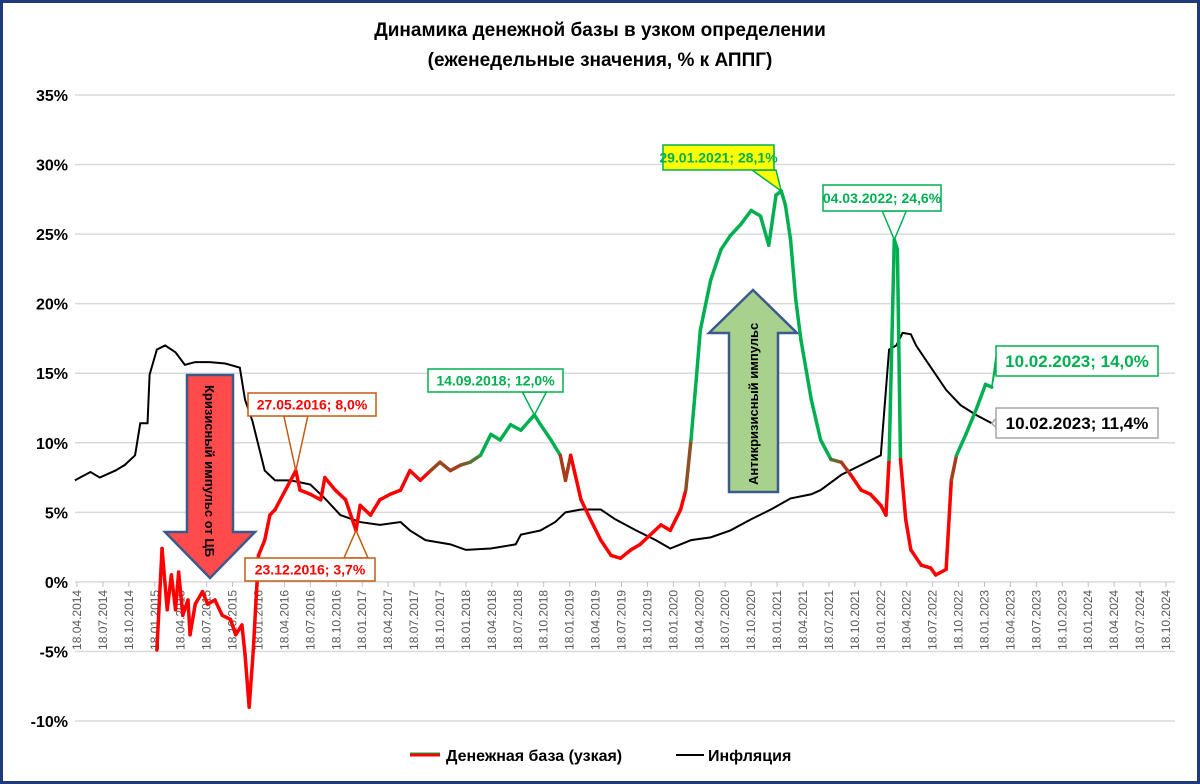 The image size is (1200, 784). Describe the element at coordinates (1036, 620) in the screenshot. I see `x-tick-label: 18.07.2023` at that location.